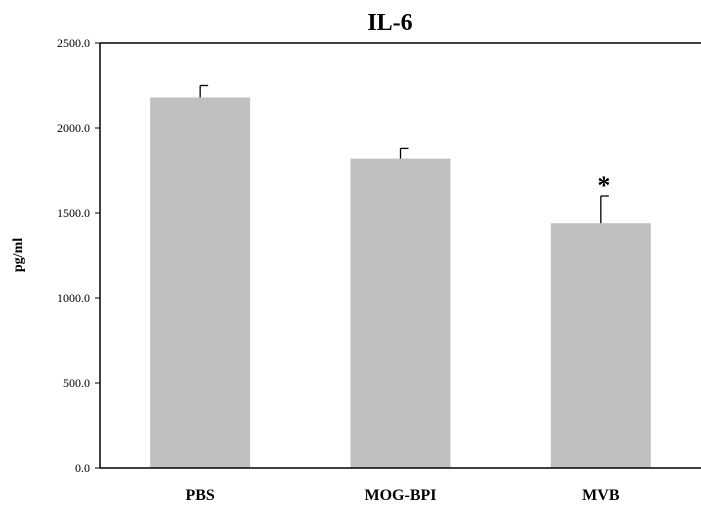 This screenshot has width=701, height=514. Describe the element at coordinates (199, 495) in the screenshot. I see `x-category-label: PBS` at that location.